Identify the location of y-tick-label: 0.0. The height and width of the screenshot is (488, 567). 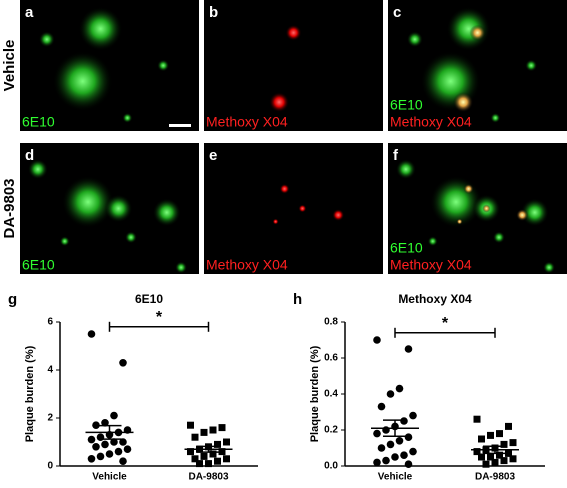
(331, 466).